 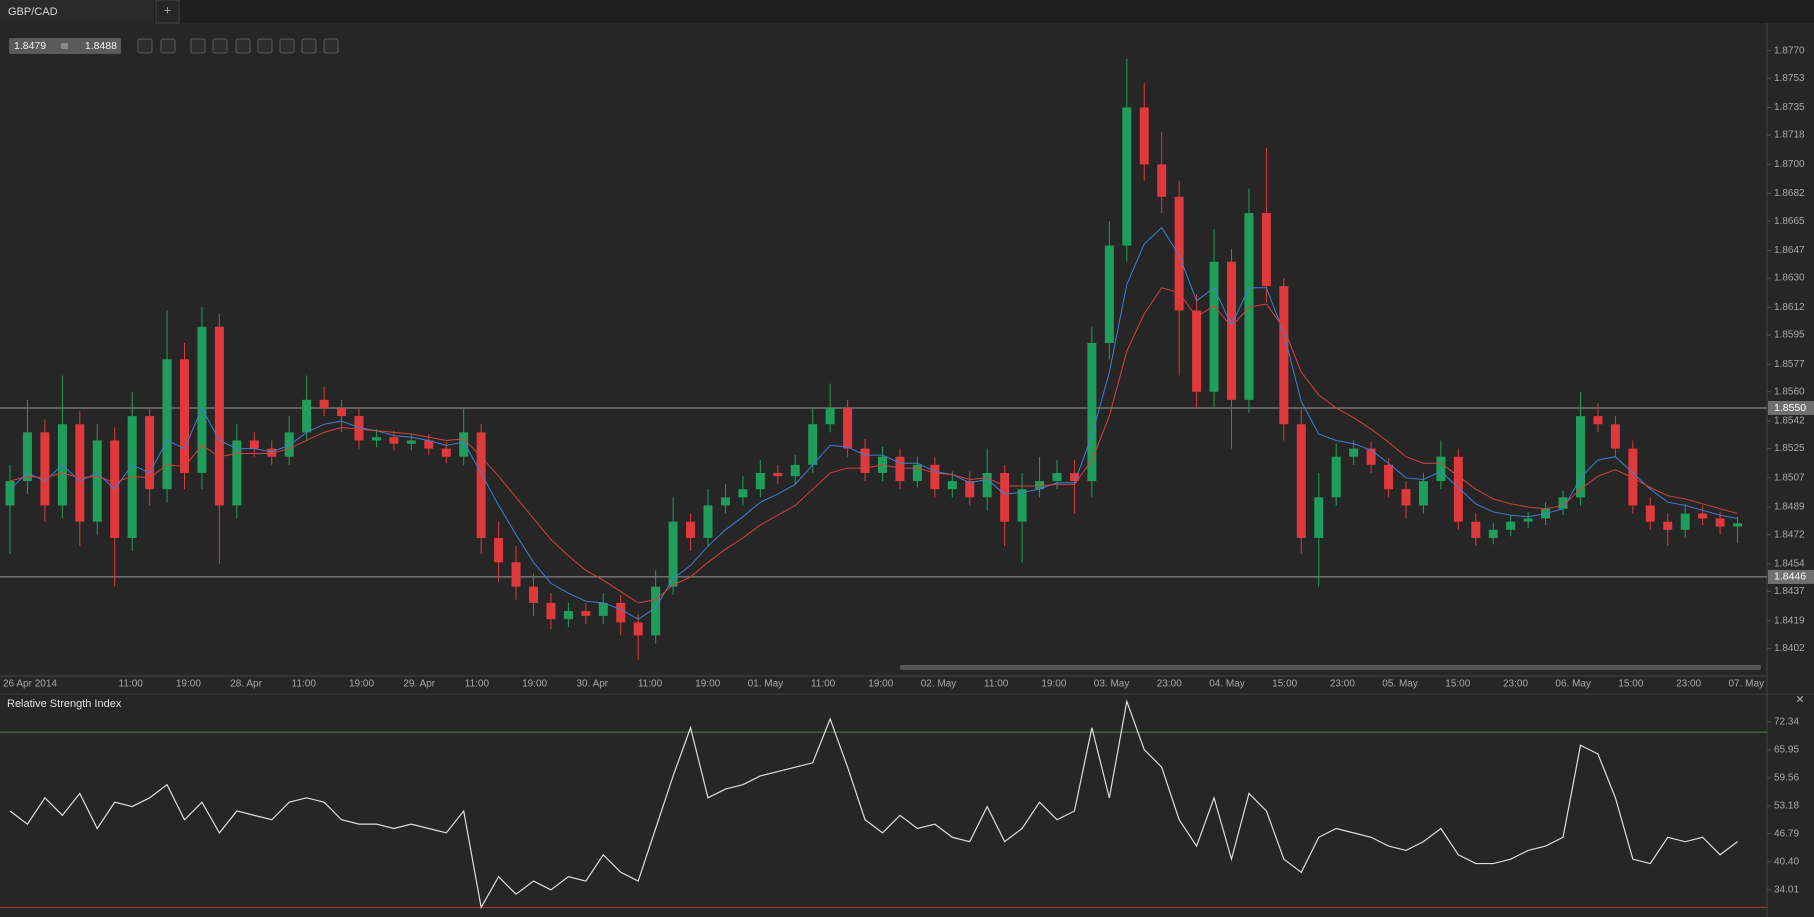 I want to click on scrollbar, so click(x=1330, y=667).